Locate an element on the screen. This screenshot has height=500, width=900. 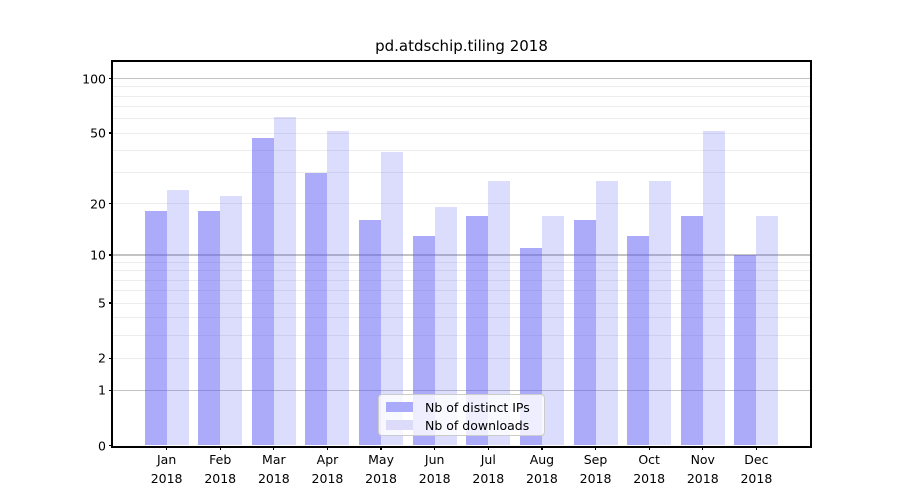
x-tick-jun is located at coordinates (435, 447).